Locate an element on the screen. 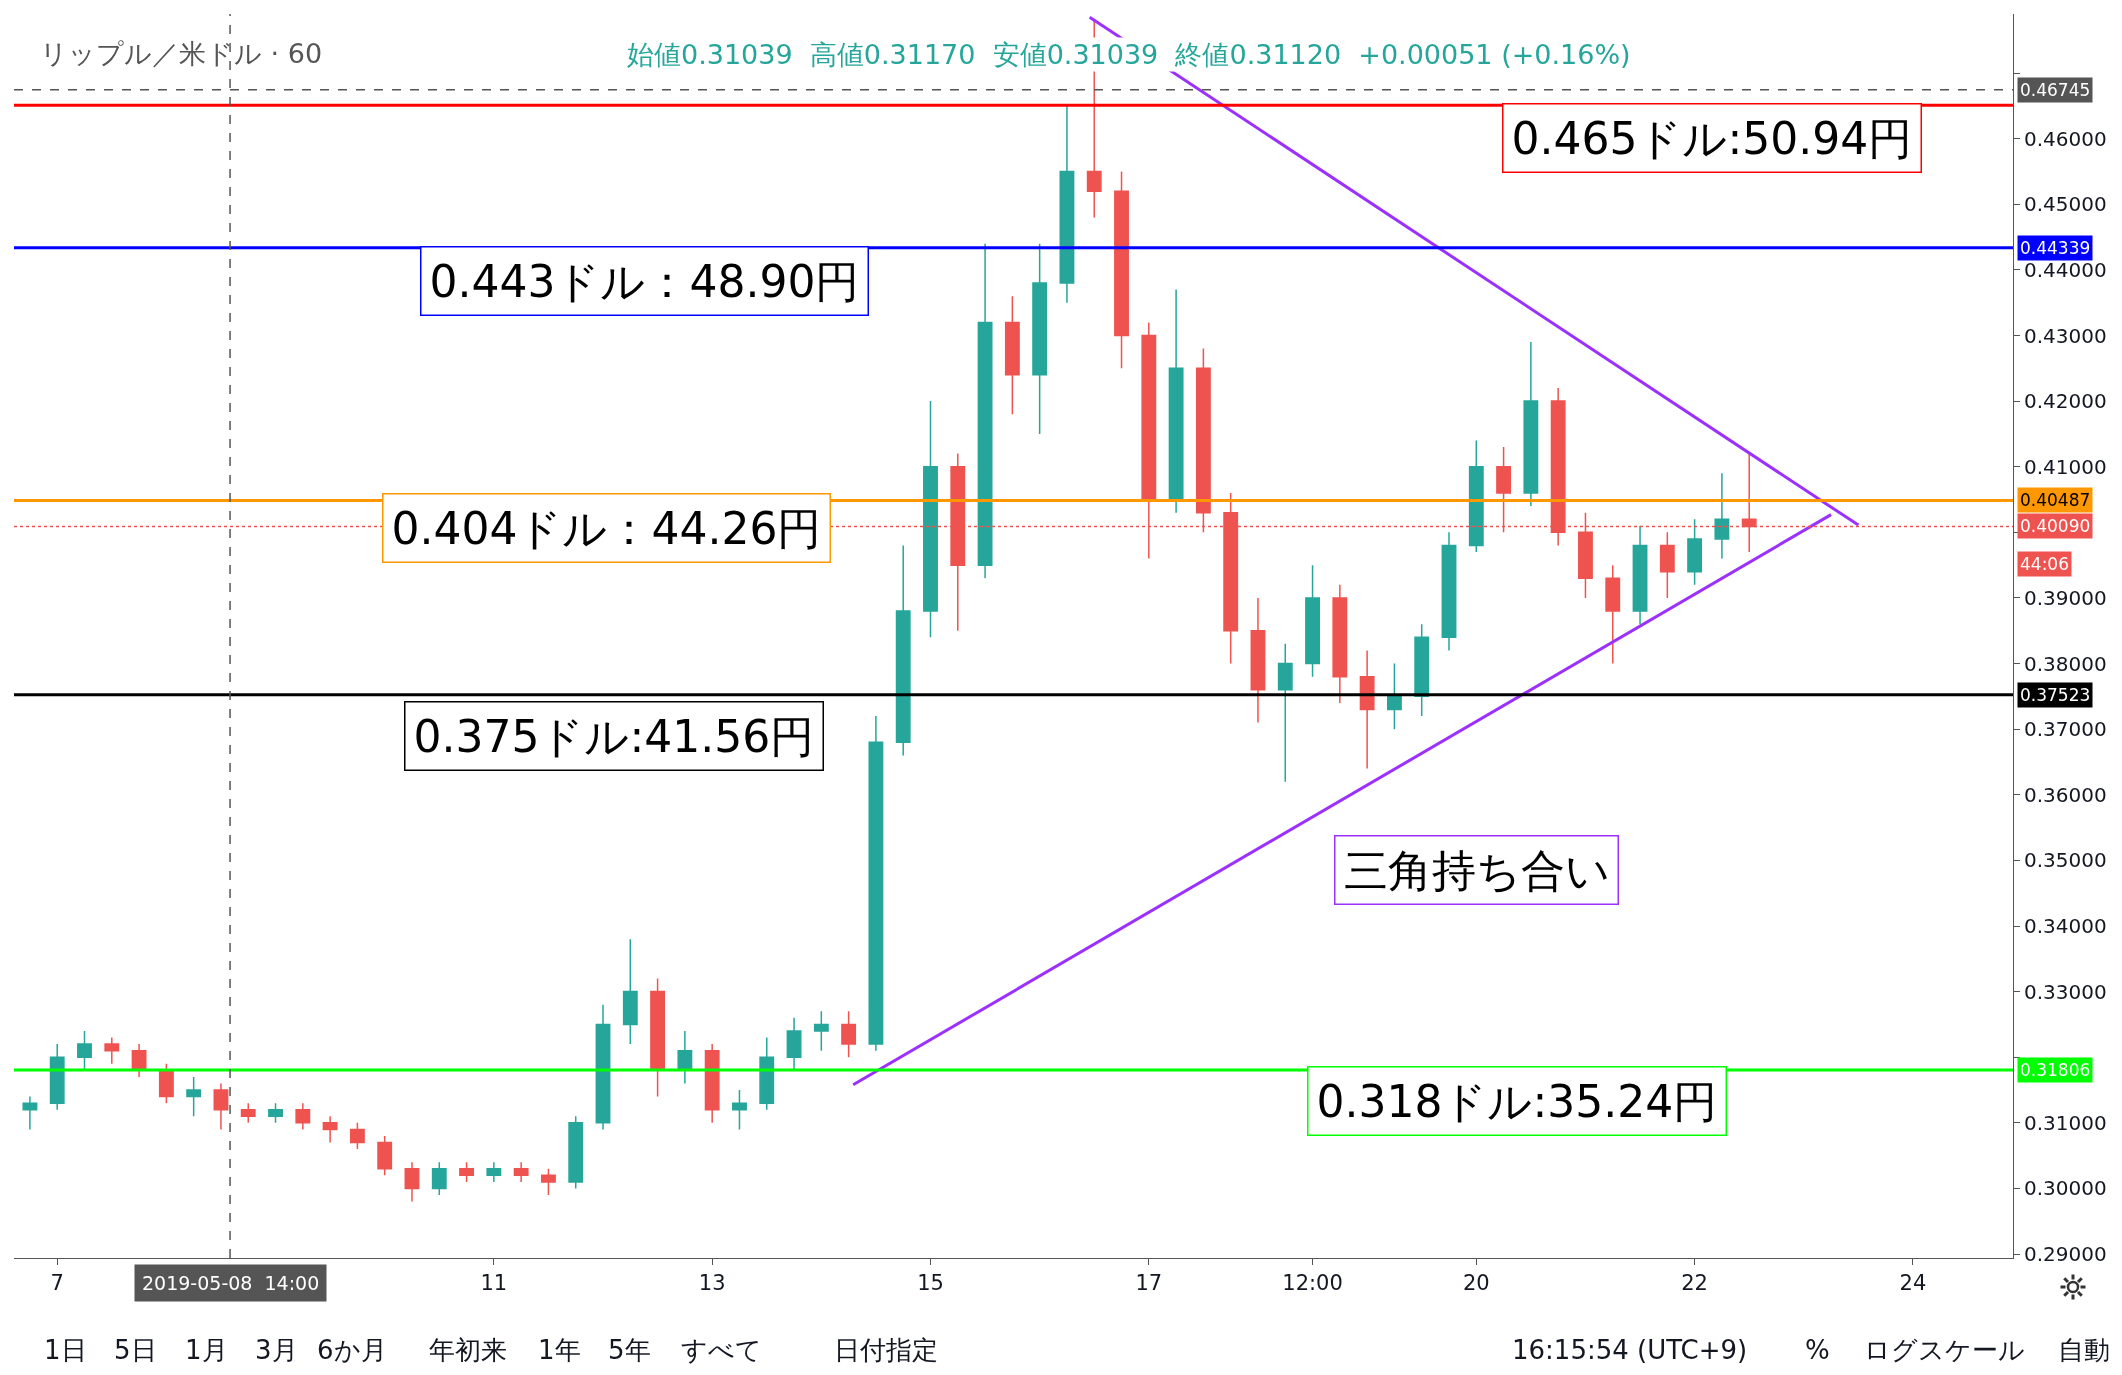 Image resolution: width=2122 pixels, height=1375 pixels. ref-line-label: 0.44339 is located at coordinates (2055, 248).